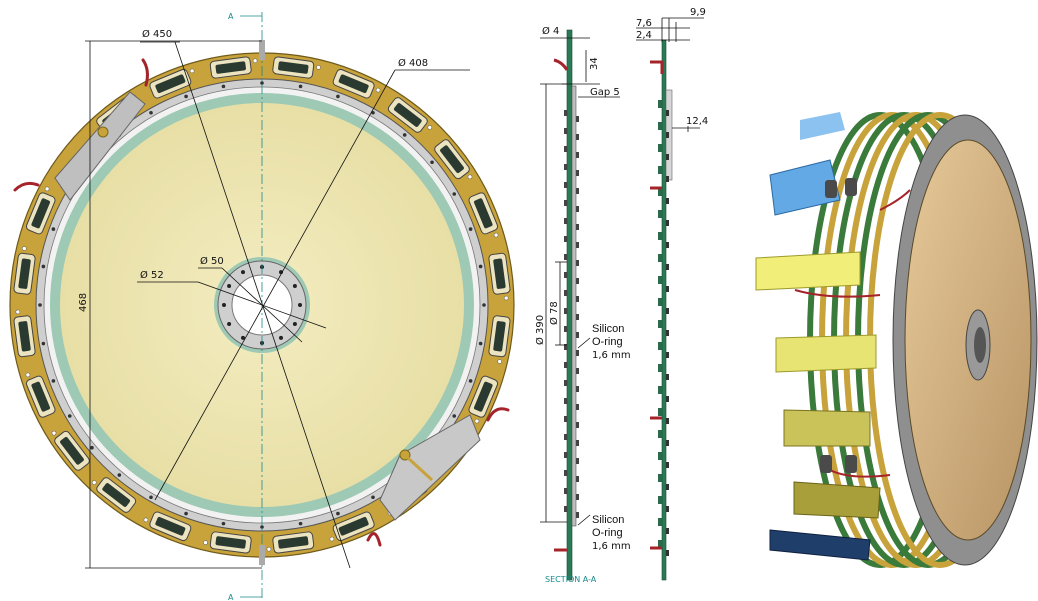 The width and height of the screenshot is (1038, 601). Describe the element at coordinates (540, 330) in the screenshot. I see `dim-390: Ø 390` at that location.